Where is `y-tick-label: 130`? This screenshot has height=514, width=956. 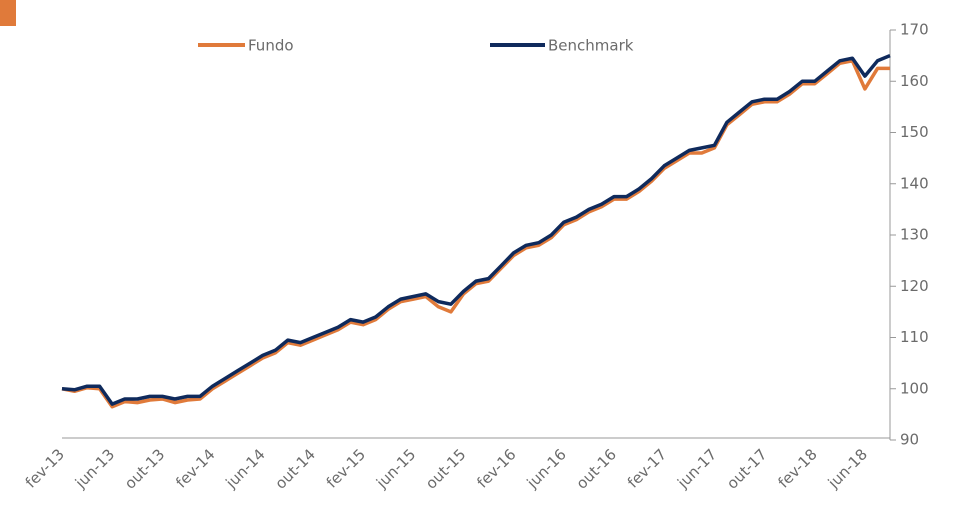 y-tick-label: 130 is located at coordinates (914, 235).